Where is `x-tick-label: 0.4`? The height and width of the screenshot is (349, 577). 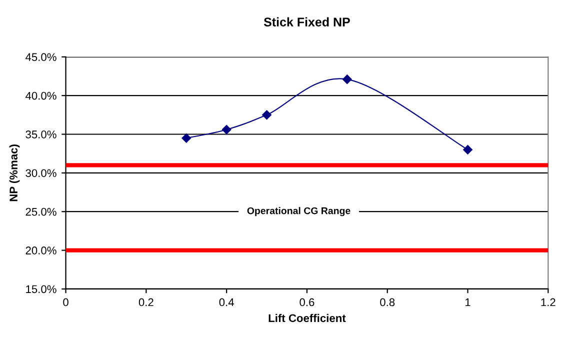 x-tick-label: 0.4 is located at coordinates (226, 302).